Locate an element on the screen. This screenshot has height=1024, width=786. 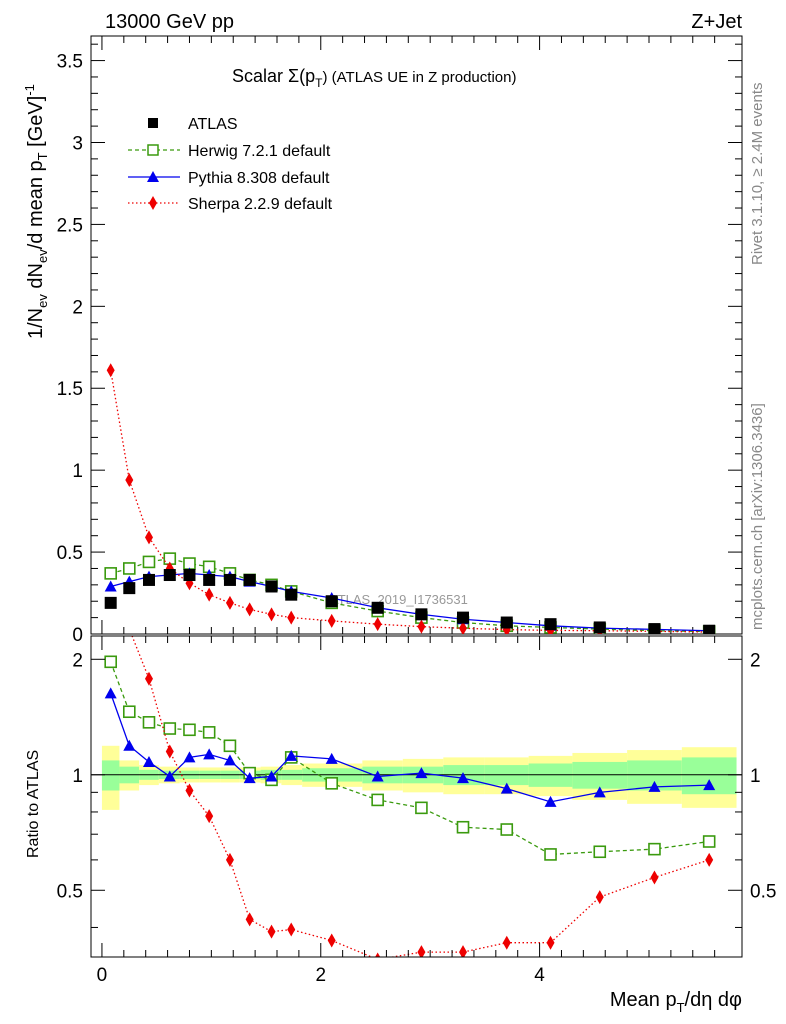
chart-title: Scalar Σ(pT) (ATLAS UE in Z production) is located at coordinates (374, 78).